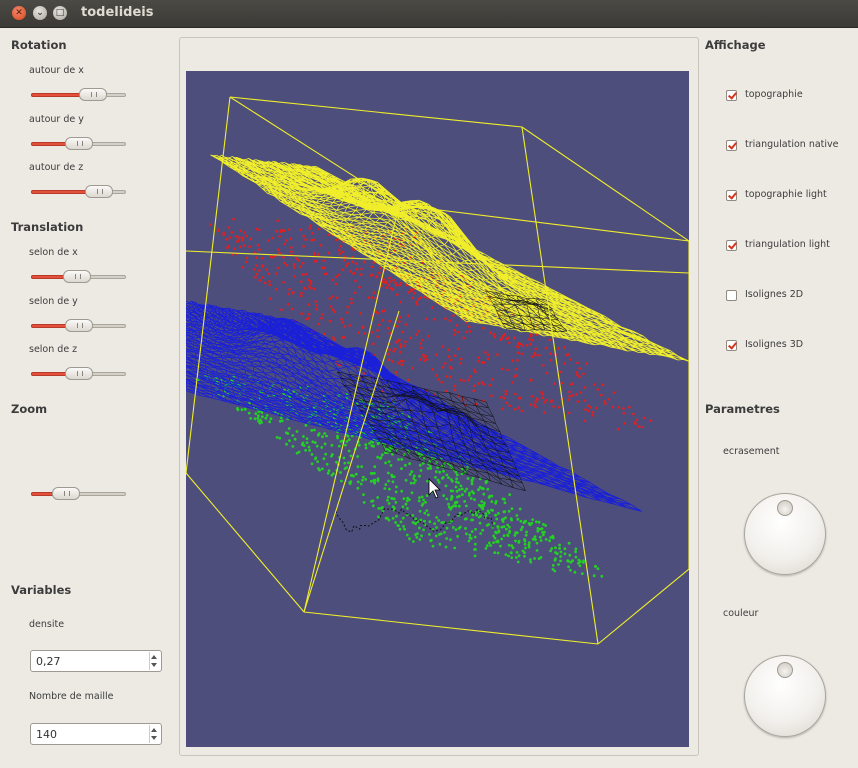 This screenshot has width=858, height=768. What do you see at coordinates (731, 195) in the screenshot?
I see `checkbox-topographie-light` at bounding box center [731, 195].